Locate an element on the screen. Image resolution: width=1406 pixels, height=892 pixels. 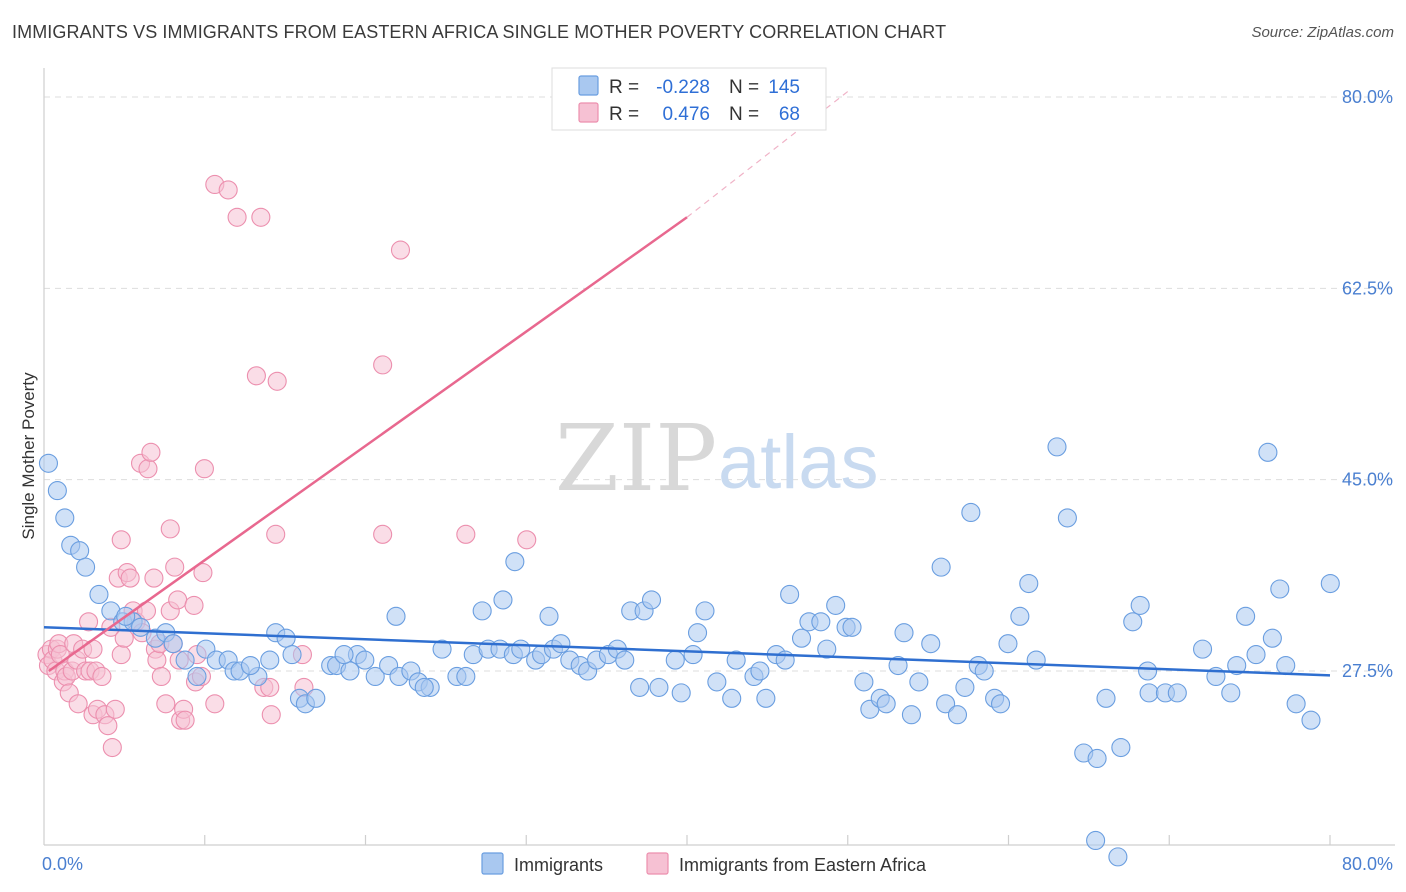
legend-swatch-immigrants is located at coordinates (588, 85).